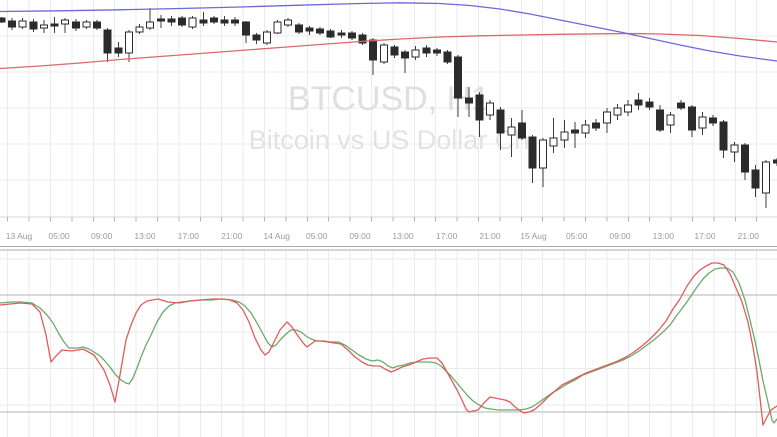  I want to click on ma-fast-red-line, so click(388, 51).